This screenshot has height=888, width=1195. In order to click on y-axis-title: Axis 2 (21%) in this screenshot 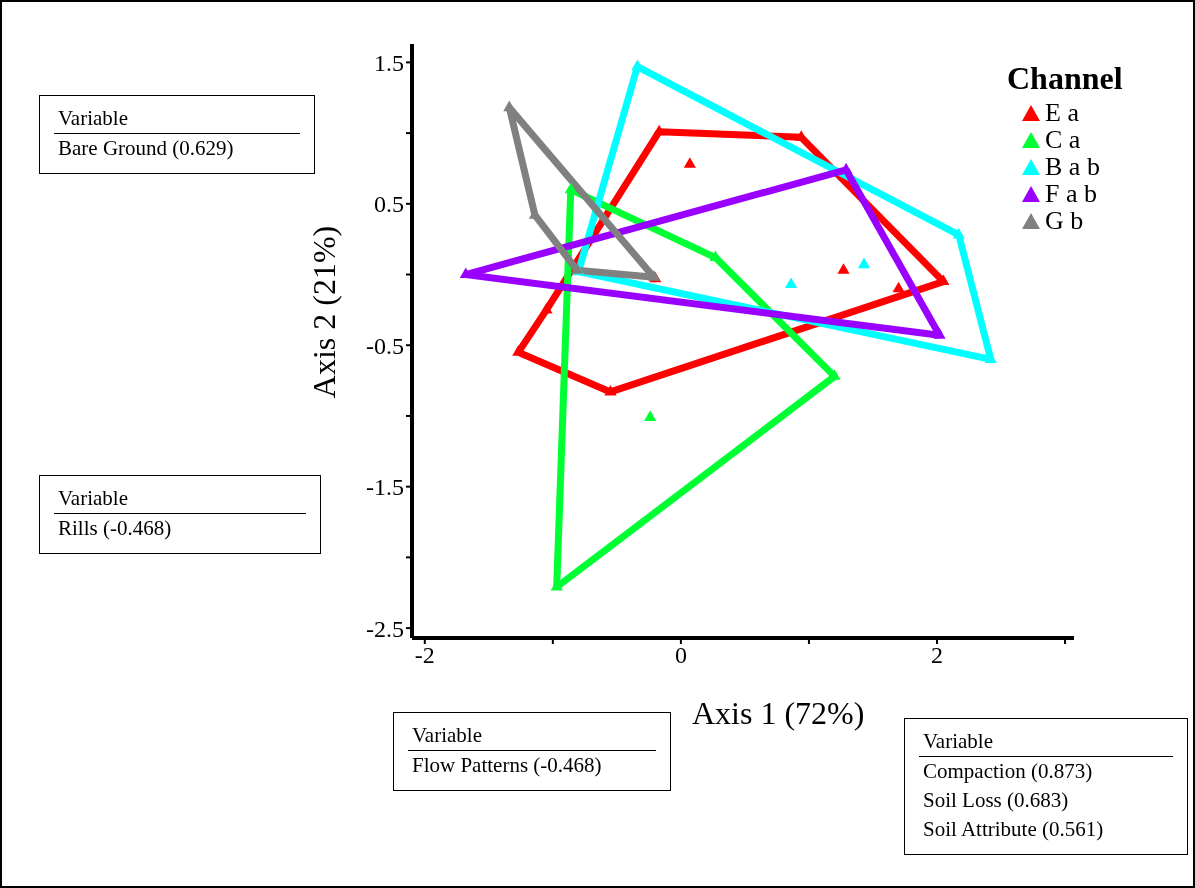, I will do `click(324, 312)`.